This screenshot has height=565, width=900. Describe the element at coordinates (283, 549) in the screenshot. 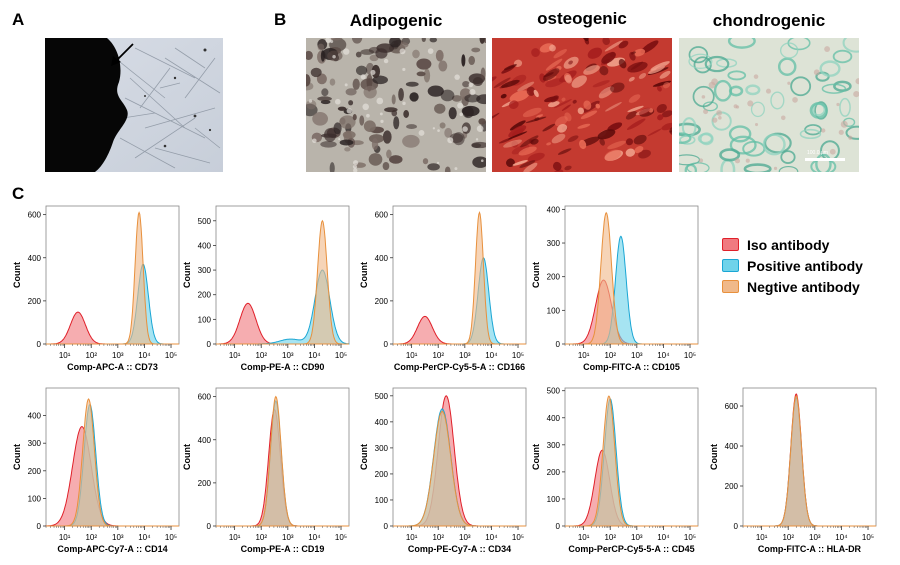

I see `x-axis-label: Comp-PE-A :: CD19` at that location.